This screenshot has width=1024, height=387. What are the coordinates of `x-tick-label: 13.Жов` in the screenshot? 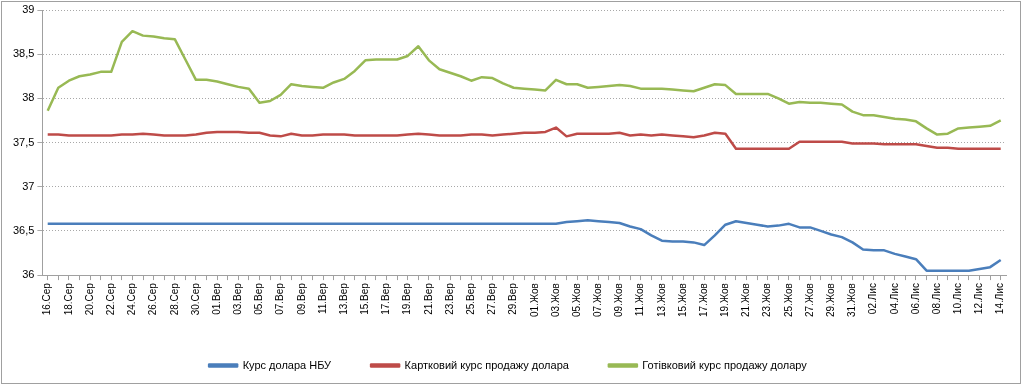 It's located at (661, 300).